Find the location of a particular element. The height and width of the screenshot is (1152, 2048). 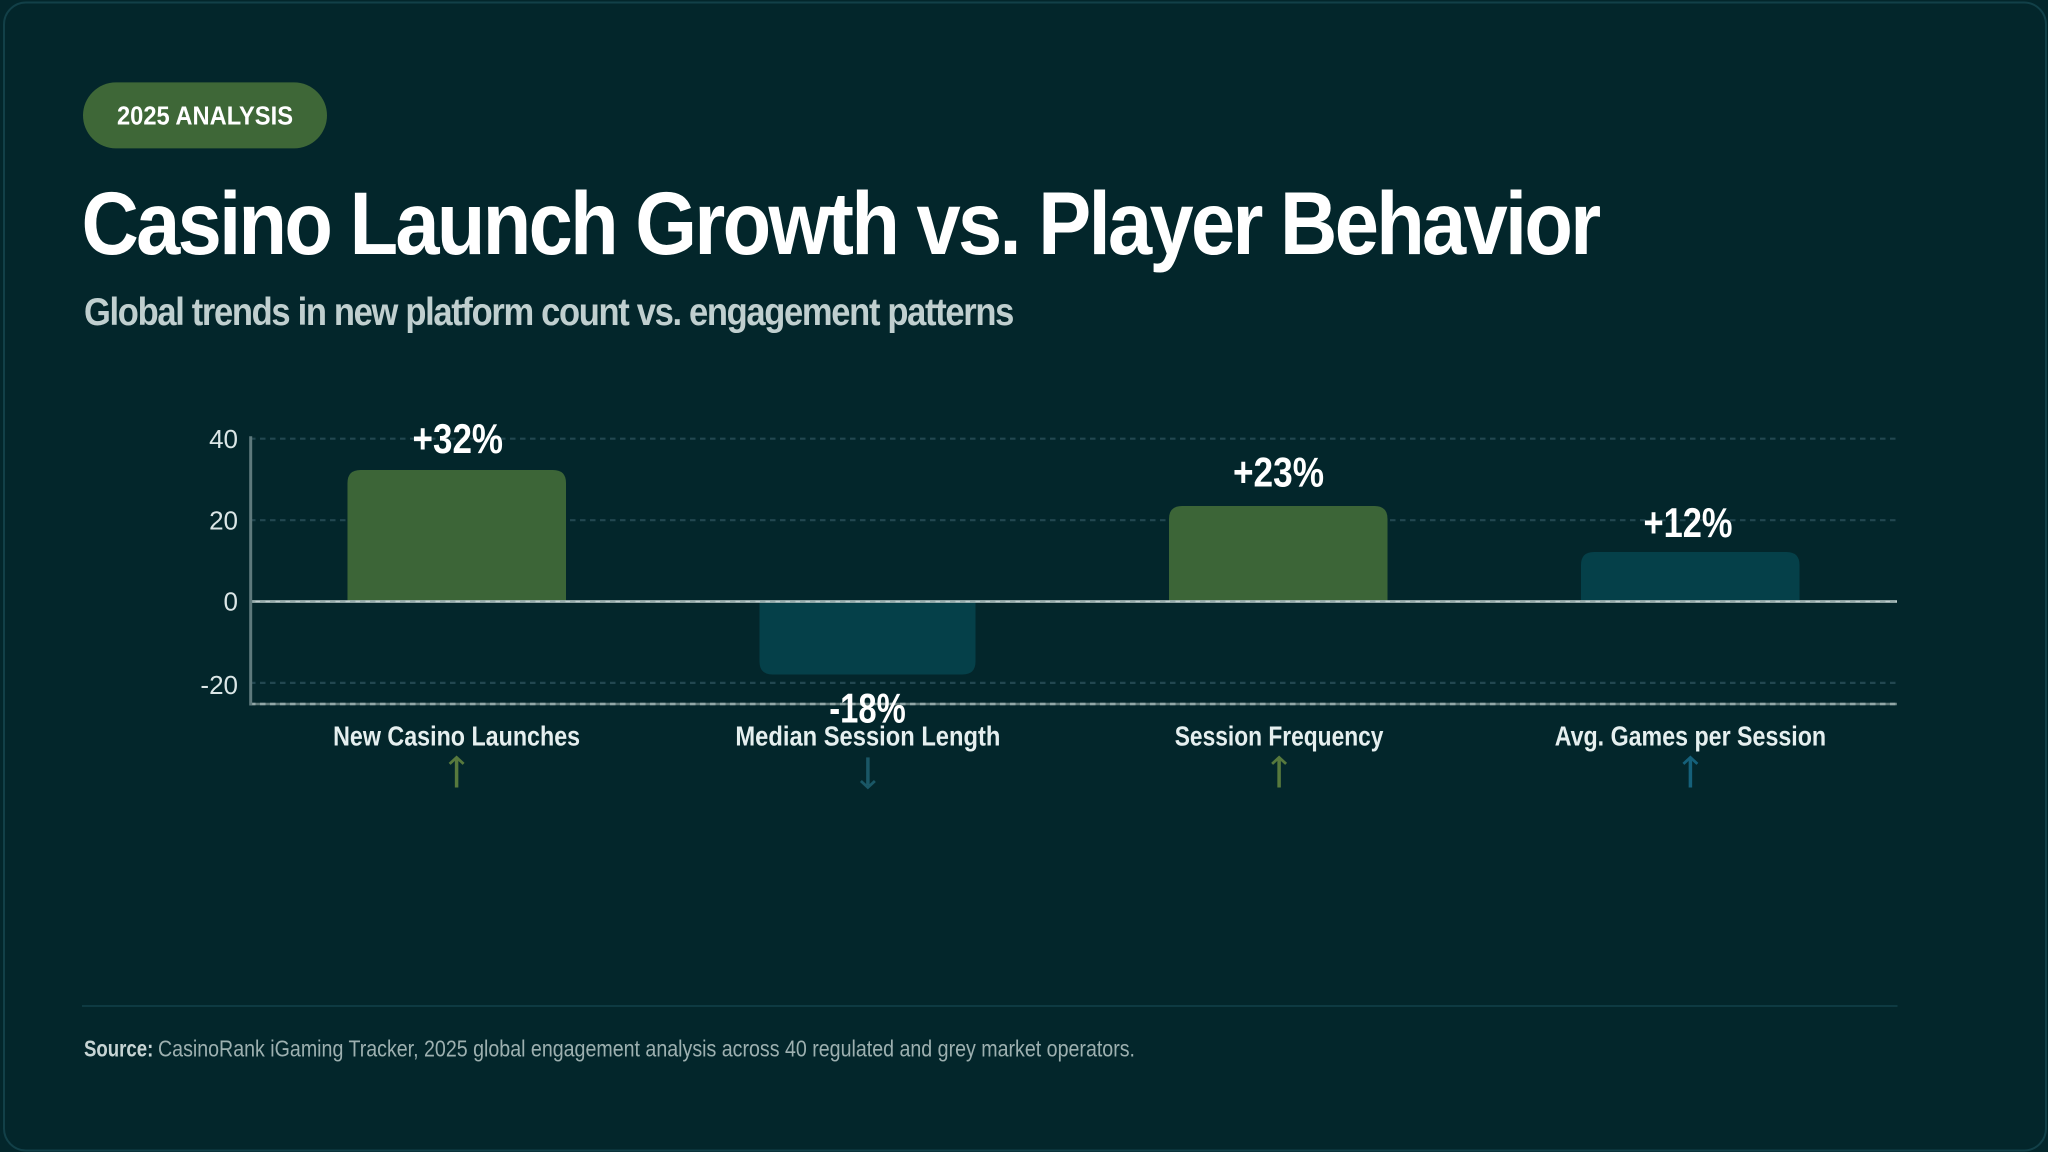

svg-text: 20 is located at coordinates (223, 521).